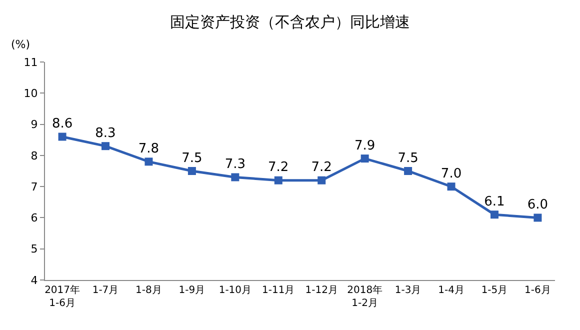 The image size is (580, 330). What do you see at coordinates (34, 125) in the screenshot?
I see `y-tick-label: 9` at bounding box center [34, 125].